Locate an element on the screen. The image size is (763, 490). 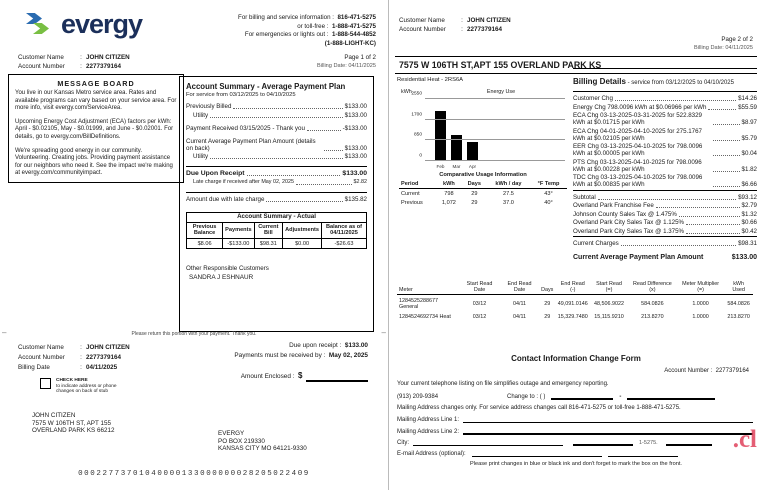
tear-mark-left: – is located at coordinates (4, 332).